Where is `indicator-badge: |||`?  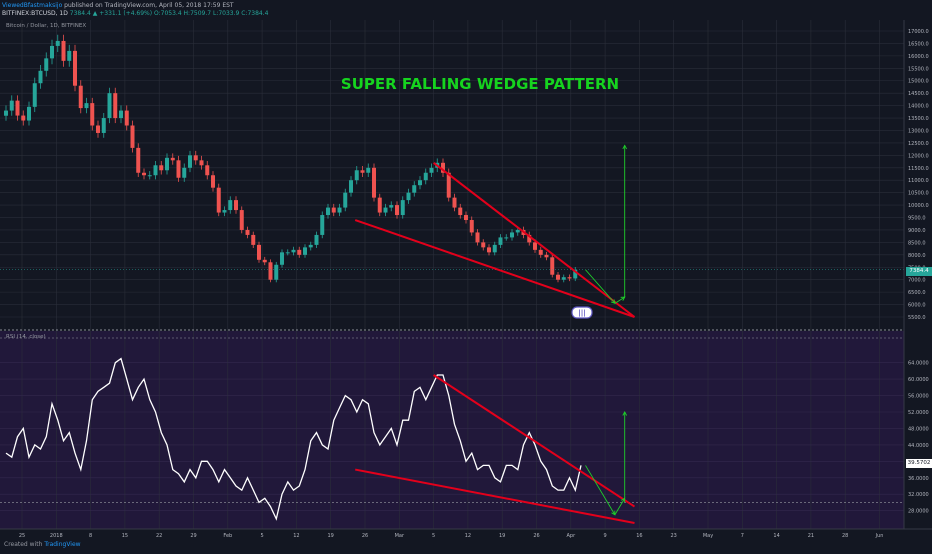 indicator-badge: ||| is located at coordinates (582, 312).